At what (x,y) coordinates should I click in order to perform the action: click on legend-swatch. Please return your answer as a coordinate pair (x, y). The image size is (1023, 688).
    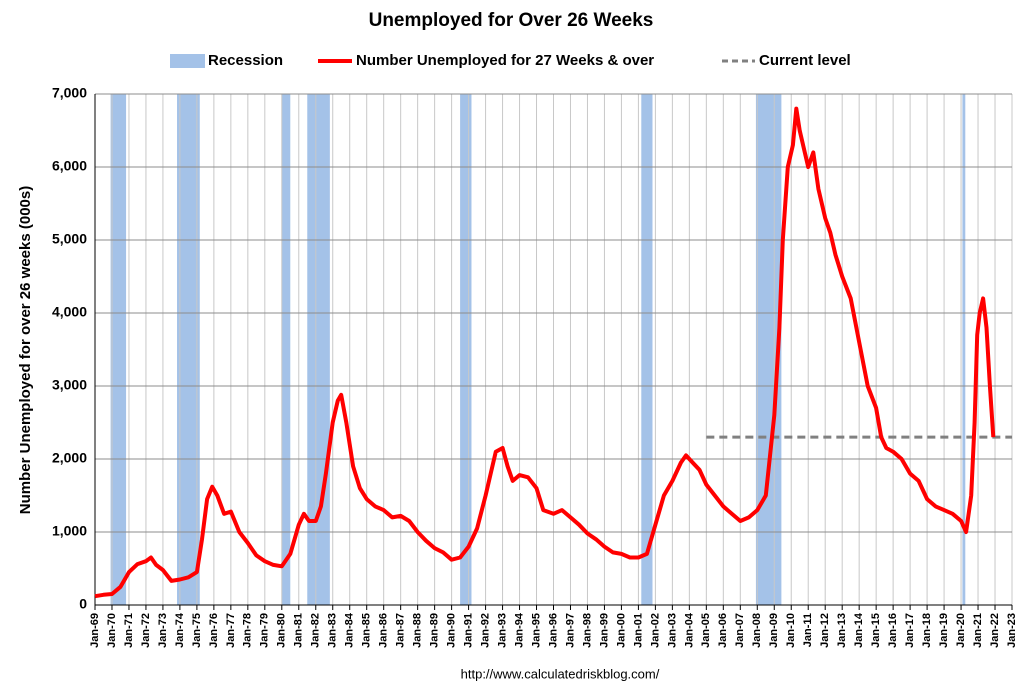
    Looking at the image, I should click on (187, 61).